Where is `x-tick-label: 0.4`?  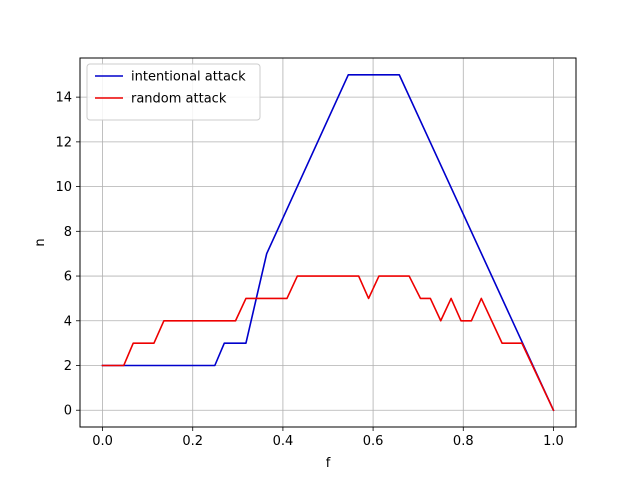 x-tick-label: 0.4 is located at coordinates (283, 441).